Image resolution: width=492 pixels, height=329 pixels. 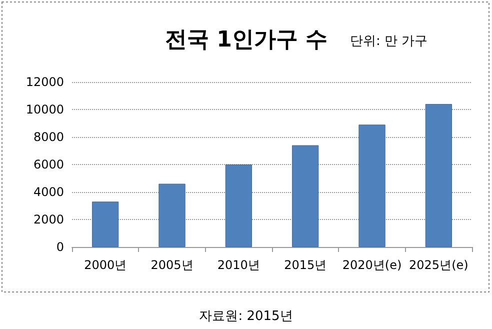 What do you see at coordinates (48, 137) in the screenshot?
I see `y-tick-label: 8000` at bounding box center [48, 137].